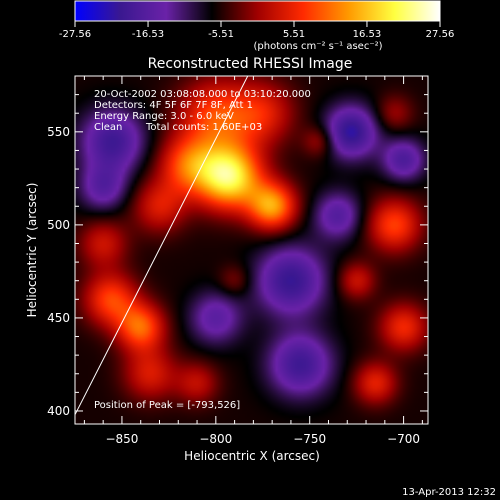 This screenshot has width=500, height=500. I want to click on y-tick-label: 550, so click(58, 132).